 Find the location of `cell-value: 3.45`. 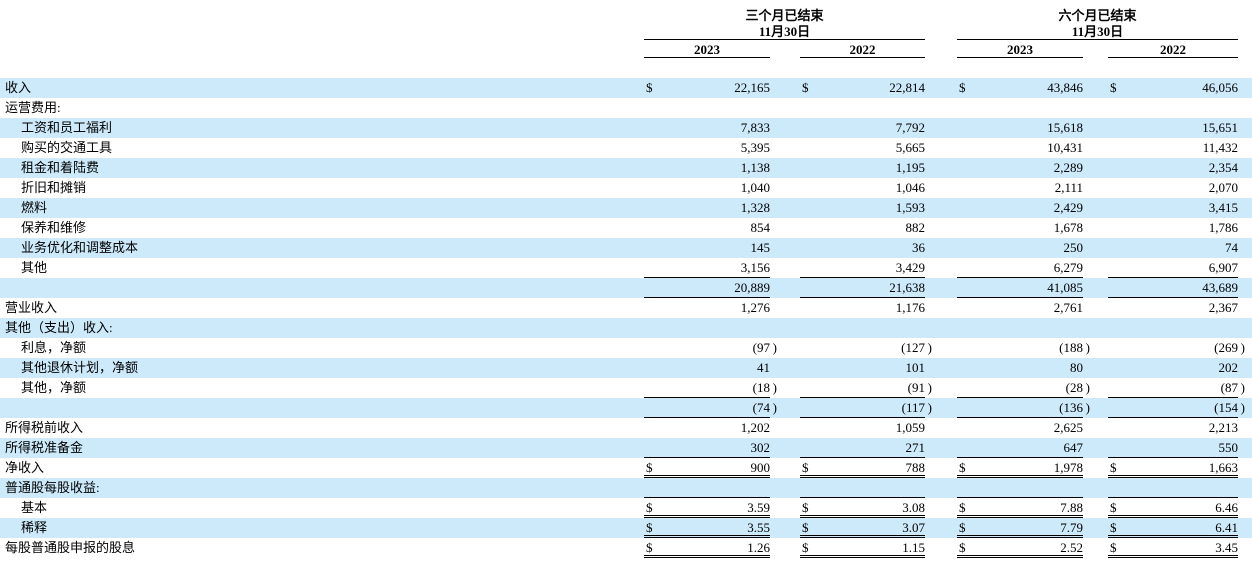

cell-value: 3.45 is located at coordinates (1226, 547).